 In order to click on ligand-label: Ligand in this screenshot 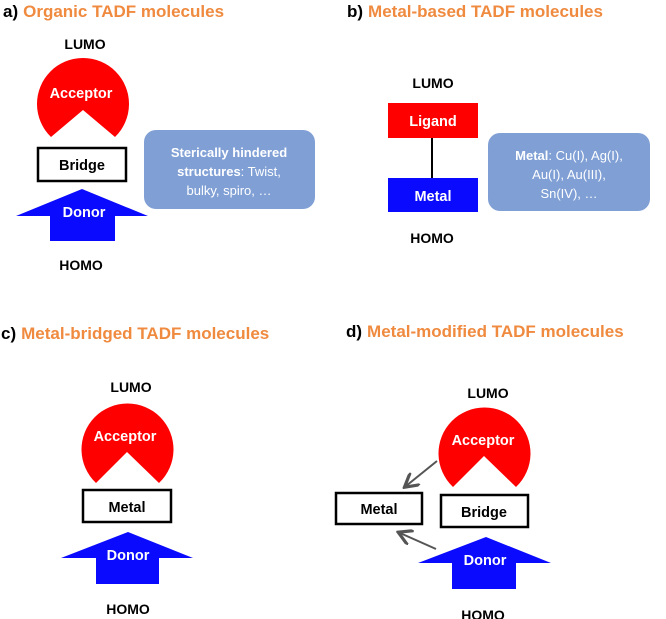, I will do `click(433, 122)`.